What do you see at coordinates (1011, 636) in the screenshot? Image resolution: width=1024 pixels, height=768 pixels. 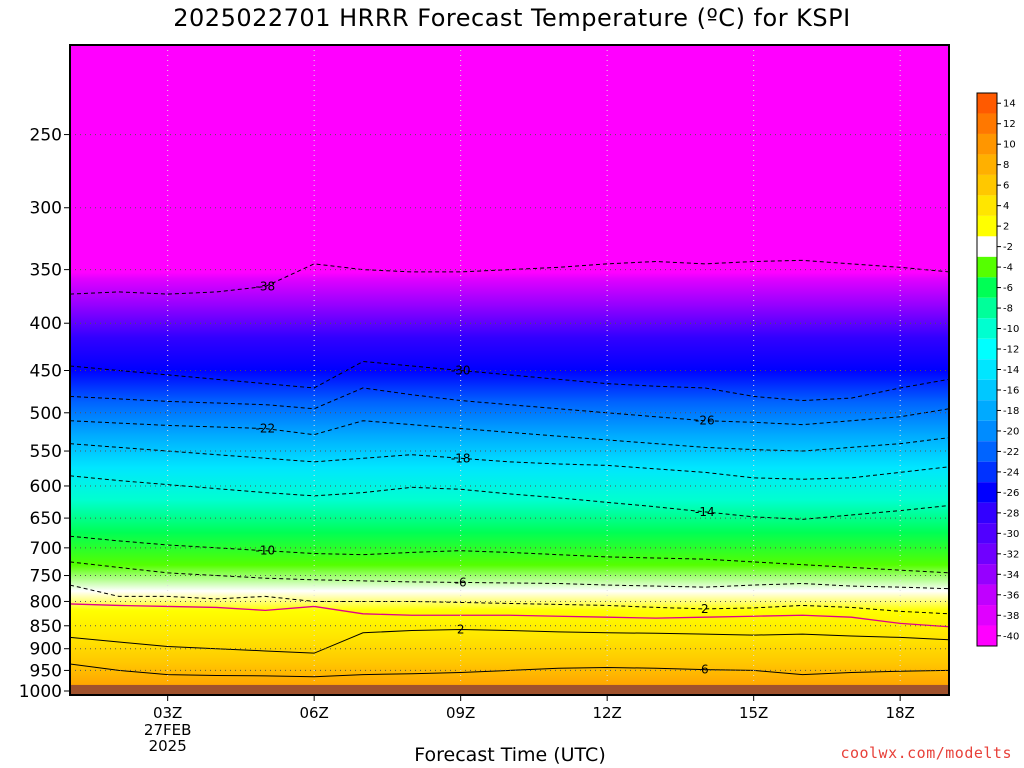 I see `colorbar-label: -40` at bounding box center [1011, 636].